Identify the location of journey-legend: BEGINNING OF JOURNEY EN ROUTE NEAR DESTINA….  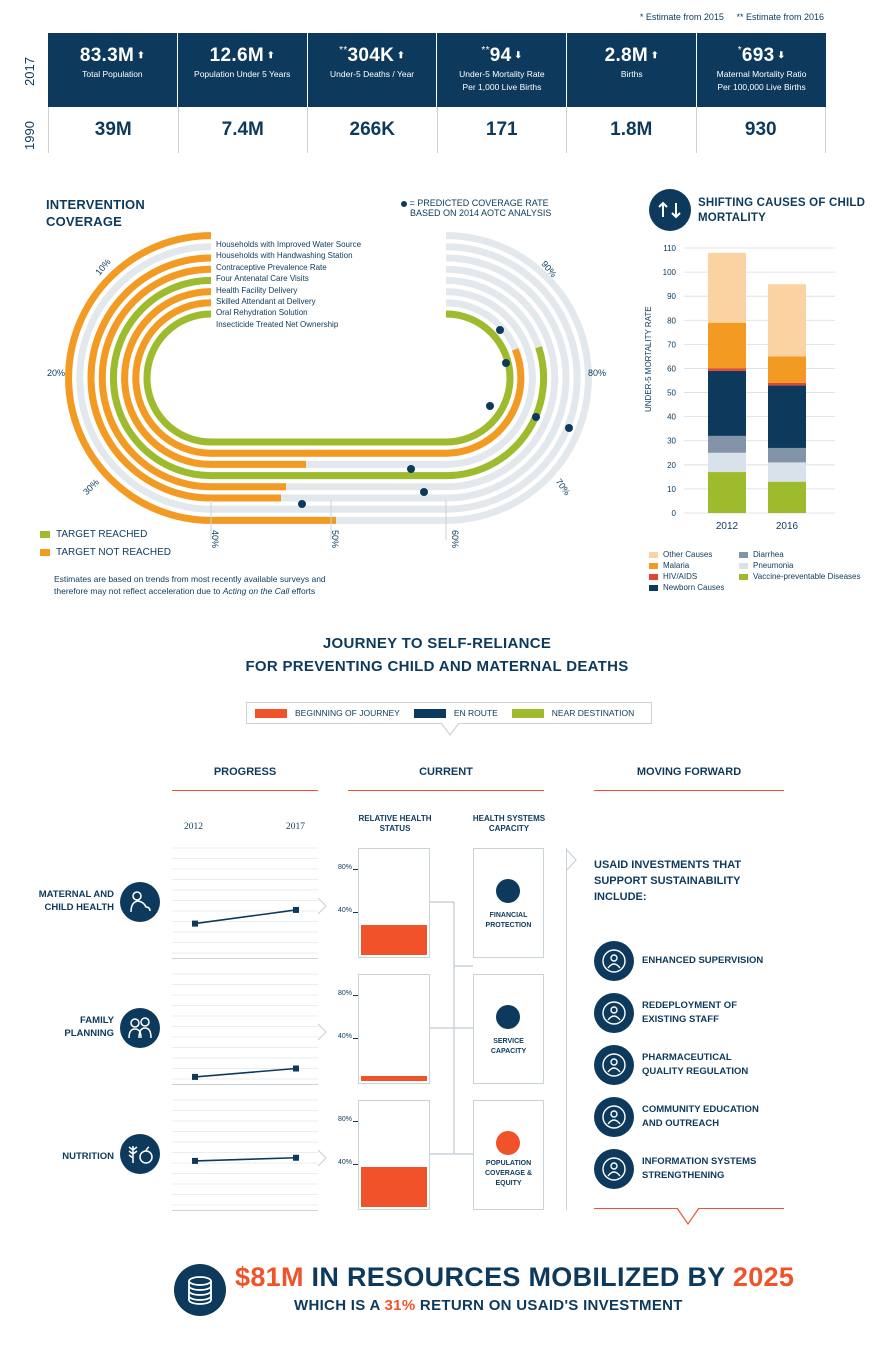
(449, 713).